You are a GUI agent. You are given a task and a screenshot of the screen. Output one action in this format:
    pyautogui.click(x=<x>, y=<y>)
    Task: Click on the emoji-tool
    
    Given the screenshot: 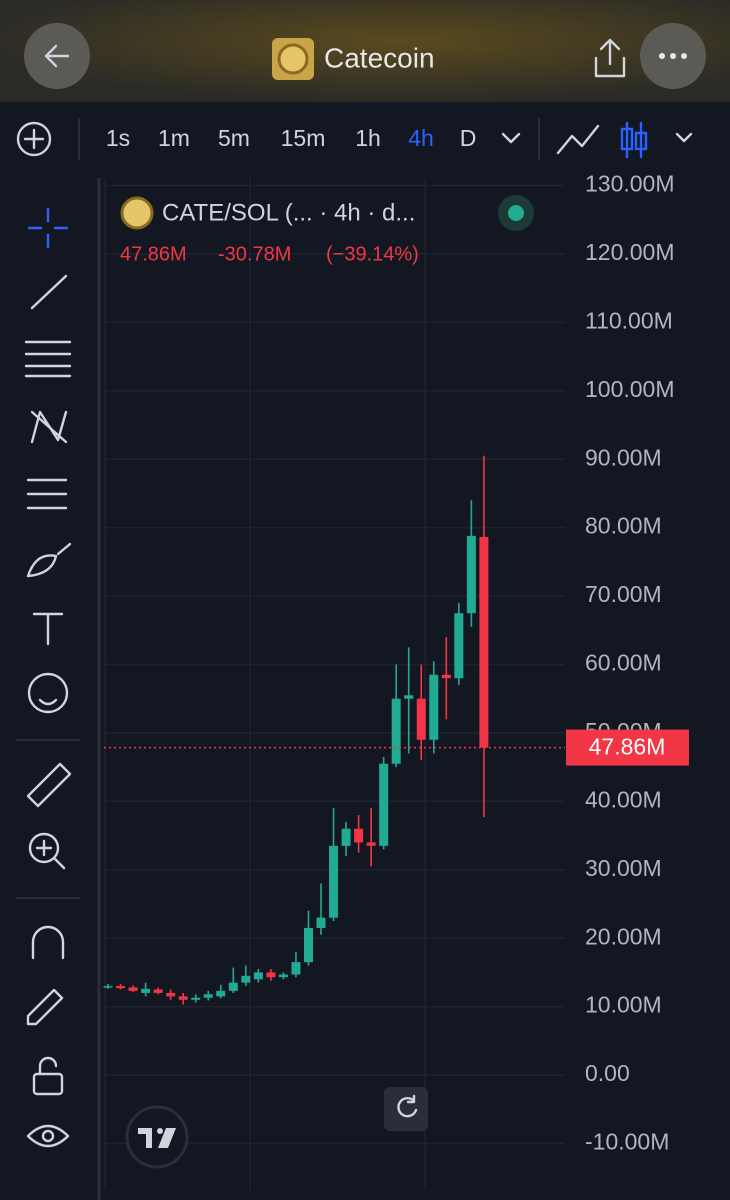 What is the action you would take?
    pyautogui.click(x=48, y=693)
    